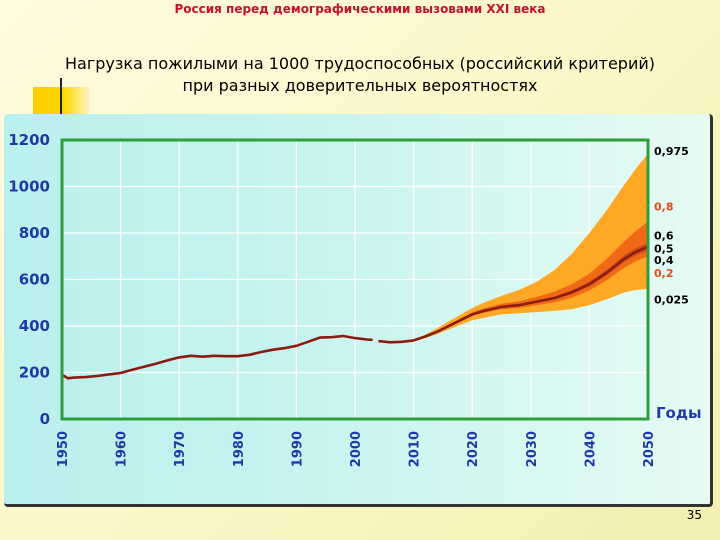 The width and height of the screenshot is (720, 540). Describe the element at coordinates (532, 449) in the screenshot. I see `x-tick-label: 2030` at that location.